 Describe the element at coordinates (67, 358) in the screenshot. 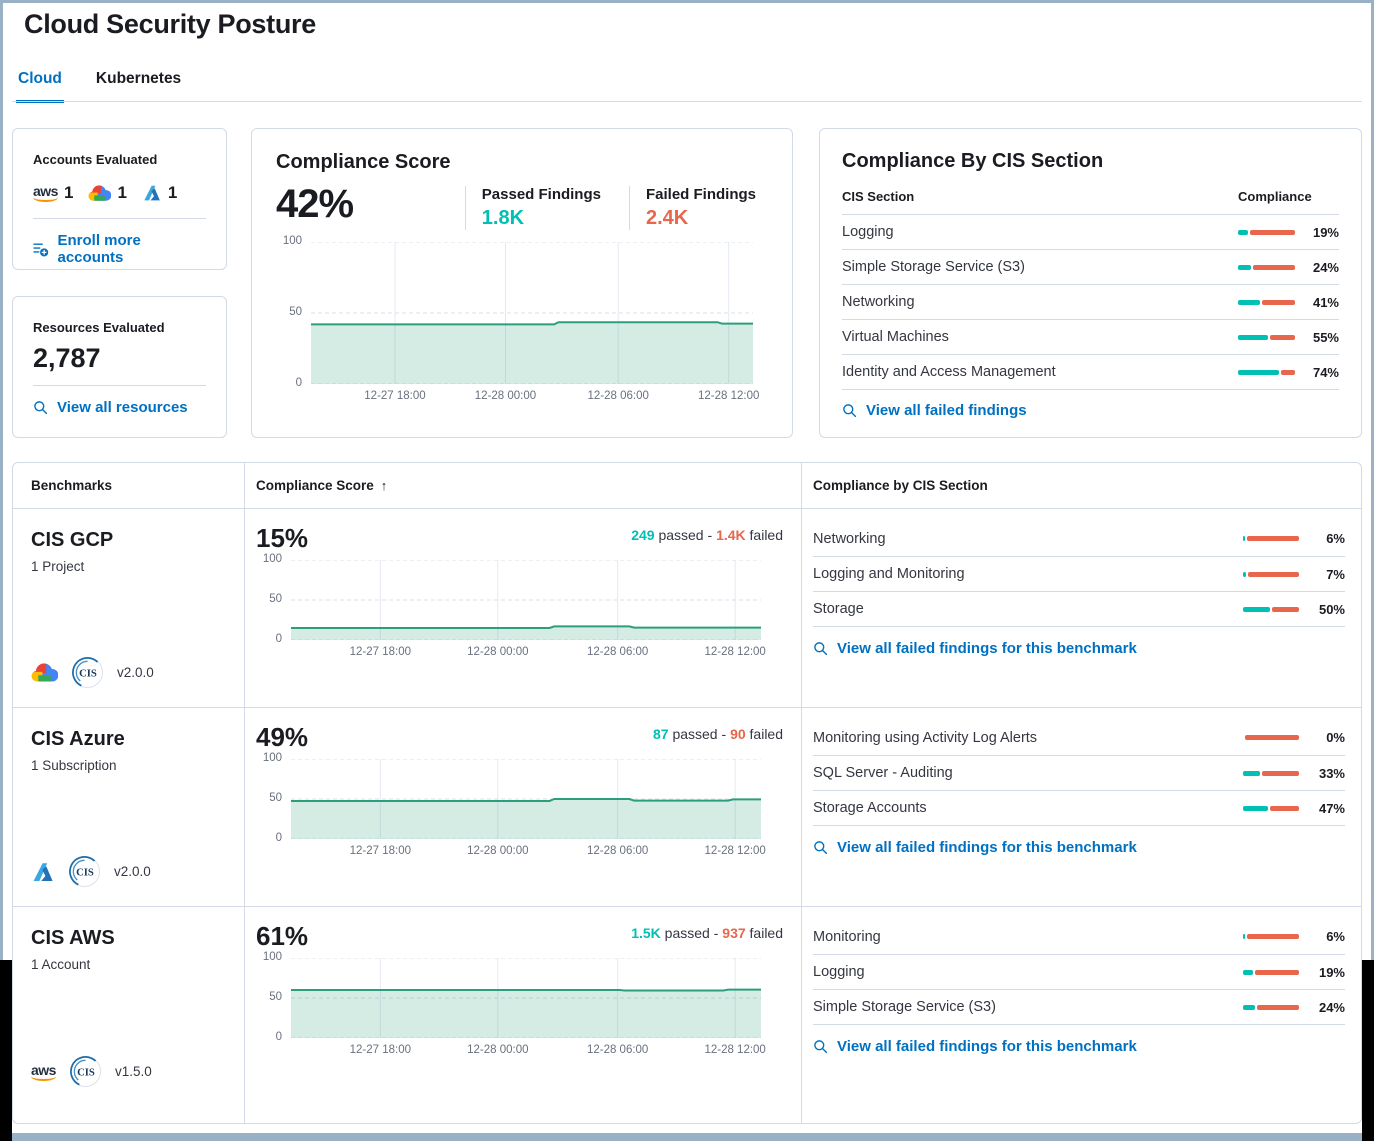

I see `resources-count: 2,787` at that location.